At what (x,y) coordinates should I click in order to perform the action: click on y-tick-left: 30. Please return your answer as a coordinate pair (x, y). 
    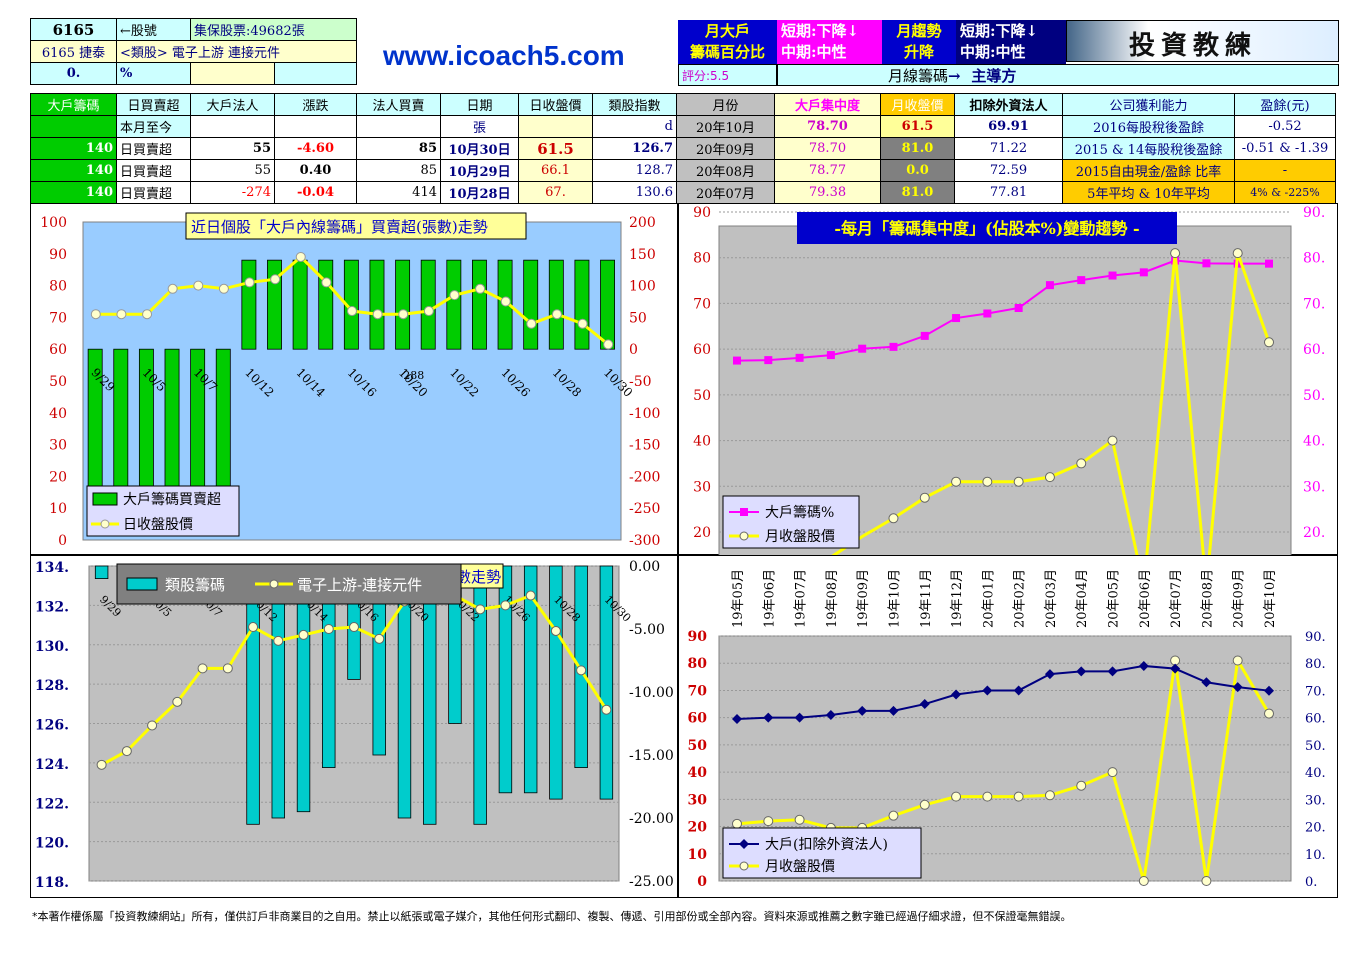
    Looking at the image, I should click on (58, 446).